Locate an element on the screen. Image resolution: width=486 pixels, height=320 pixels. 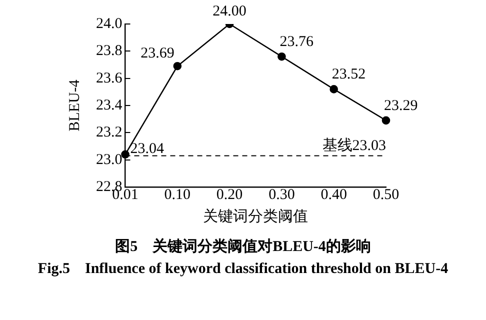
text: 23.04 is located at coordinates (147, 148).